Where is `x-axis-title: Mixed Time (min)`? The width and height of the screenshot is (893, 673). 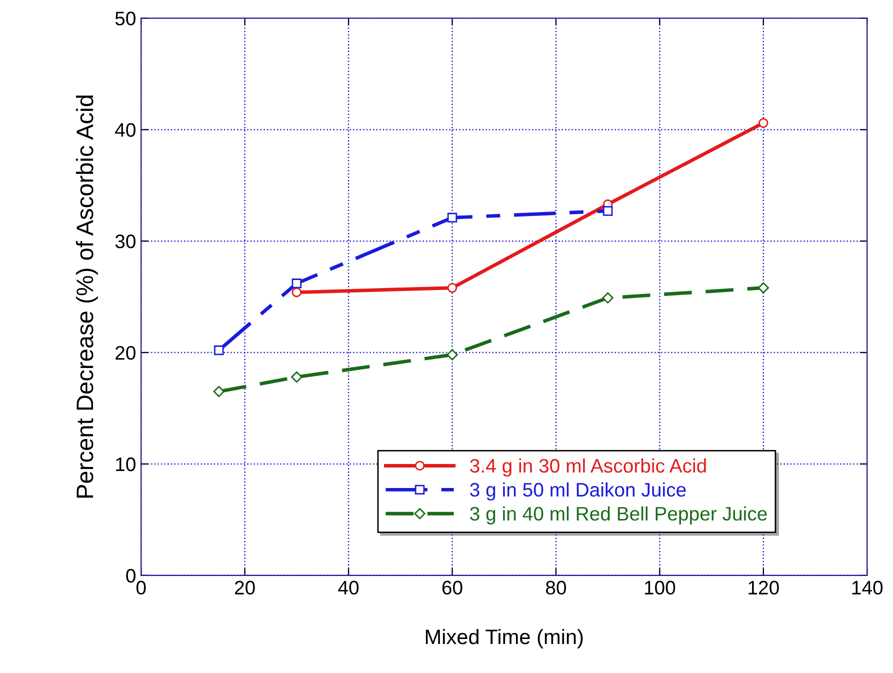
x-axis-title: Mixed Time (min) is located at coordinates (504, 638).